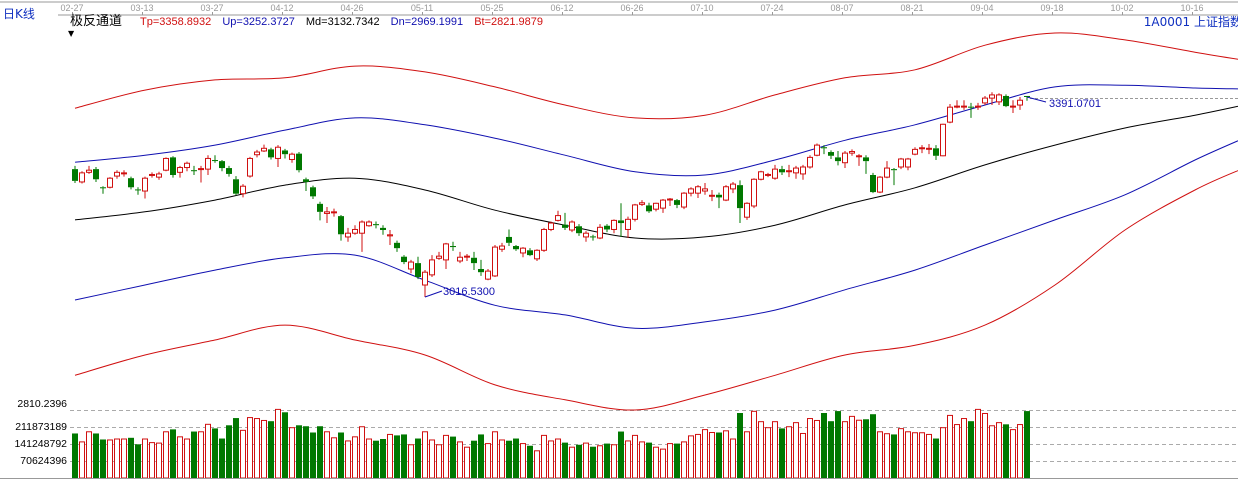 The width and height of the screenshot is (1238, 479). What do you see at coordinates (427, 22) in the screenshot?
I see `param-dn: Dn=2969.1991` at bounding box center [427, 22].